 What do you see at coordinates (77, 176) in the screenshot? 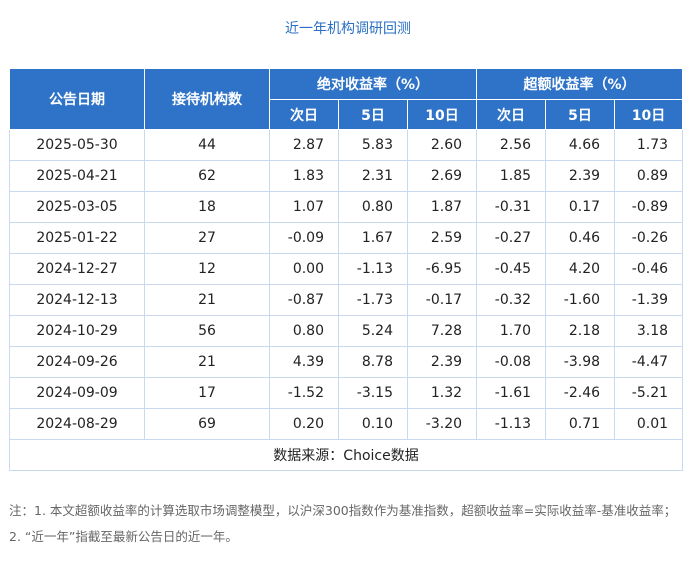
I see `cell-date: 2025-04-21` at bounding box center [77, 176].